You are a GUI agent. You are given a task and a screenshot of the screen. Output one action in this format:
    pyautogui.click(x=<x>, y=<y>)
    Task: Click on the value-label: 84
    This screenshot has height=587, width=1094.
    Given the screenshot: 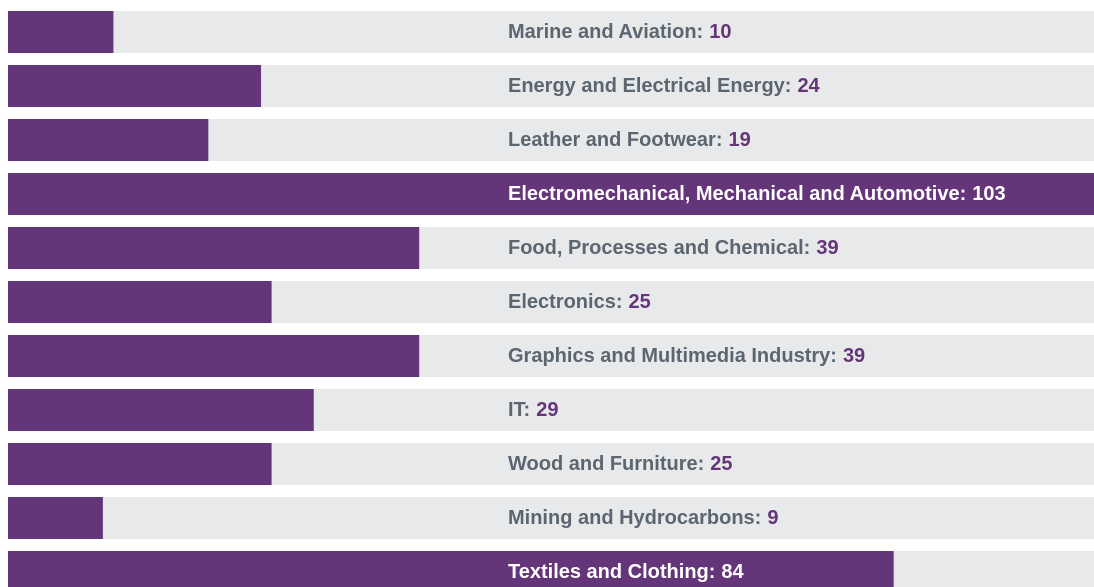 What is the action you would take?
    pyautogui.click(x=732, y=572)
    